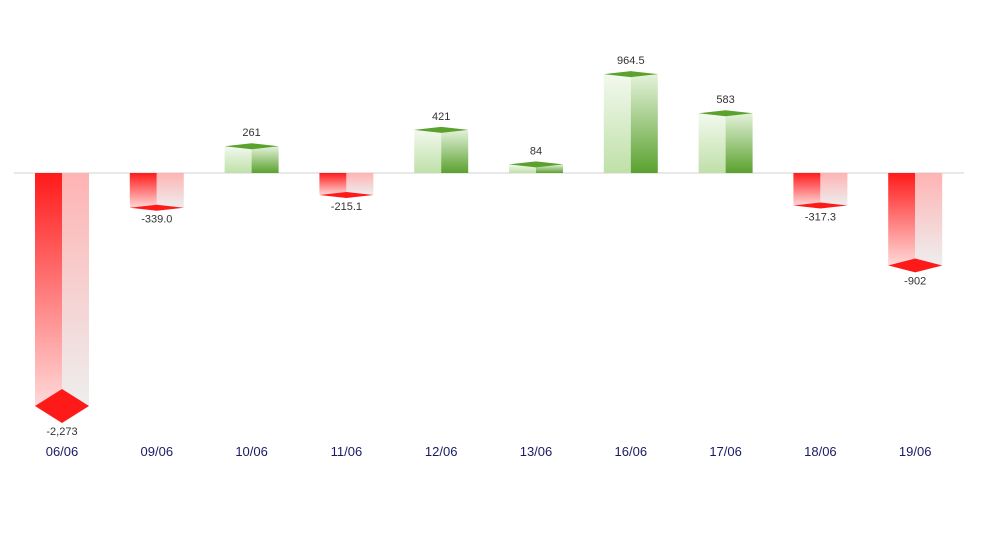  What do you see at coordinates (915, 281) in the screenshot?
I see `value-label: -902` at bounding box center [915, 281].